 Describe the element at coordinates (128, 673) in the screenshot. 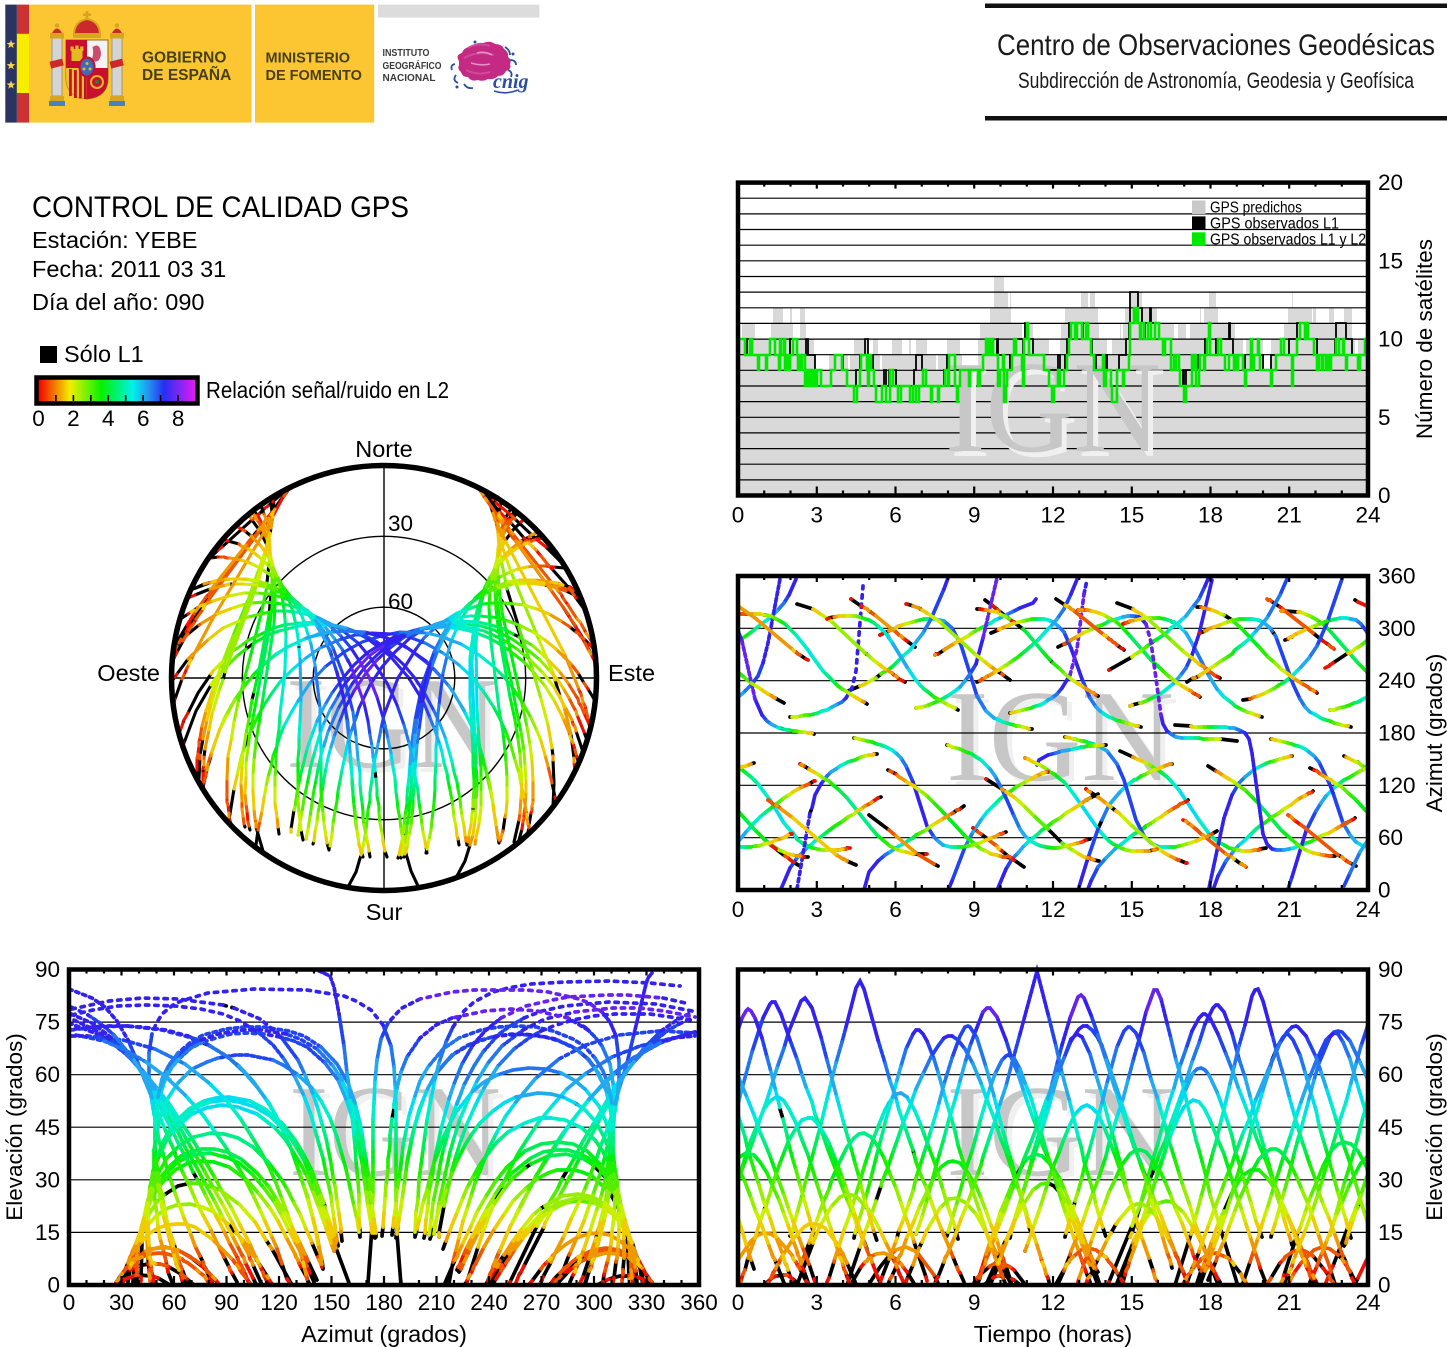

I see `svg-text: Oeste` at that location.